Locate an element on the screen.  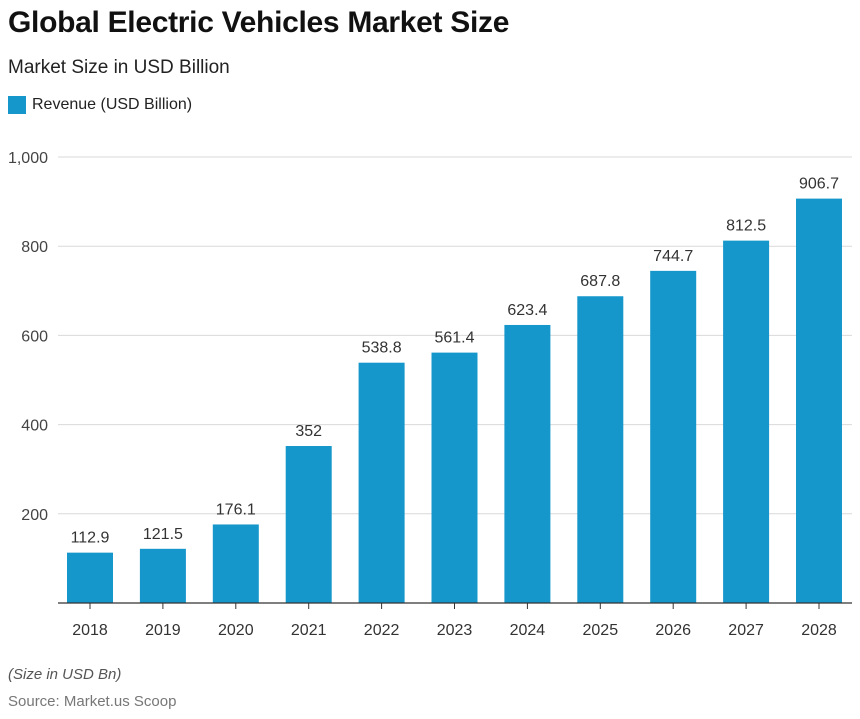
x-tick-label: 2027 is located at coordinates (746, 630).